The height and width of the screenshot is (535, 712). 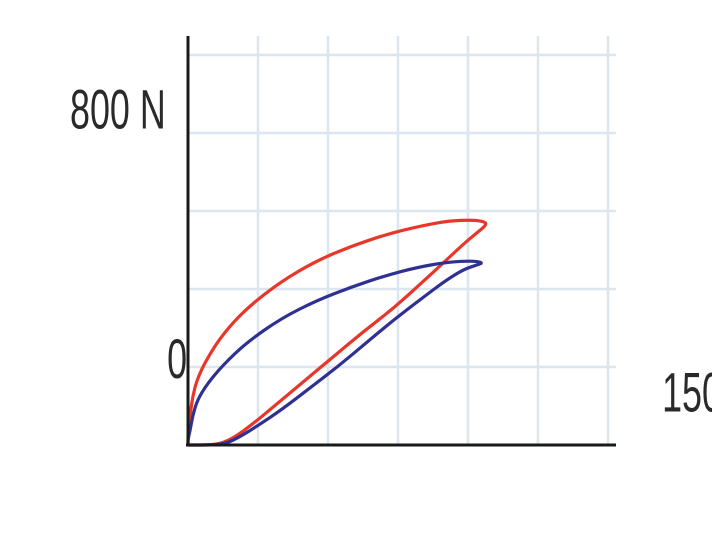 What do you see at coordinates (334, 353) in the screenshot?
I see `series-1-line` at bounding box center [334, 353].